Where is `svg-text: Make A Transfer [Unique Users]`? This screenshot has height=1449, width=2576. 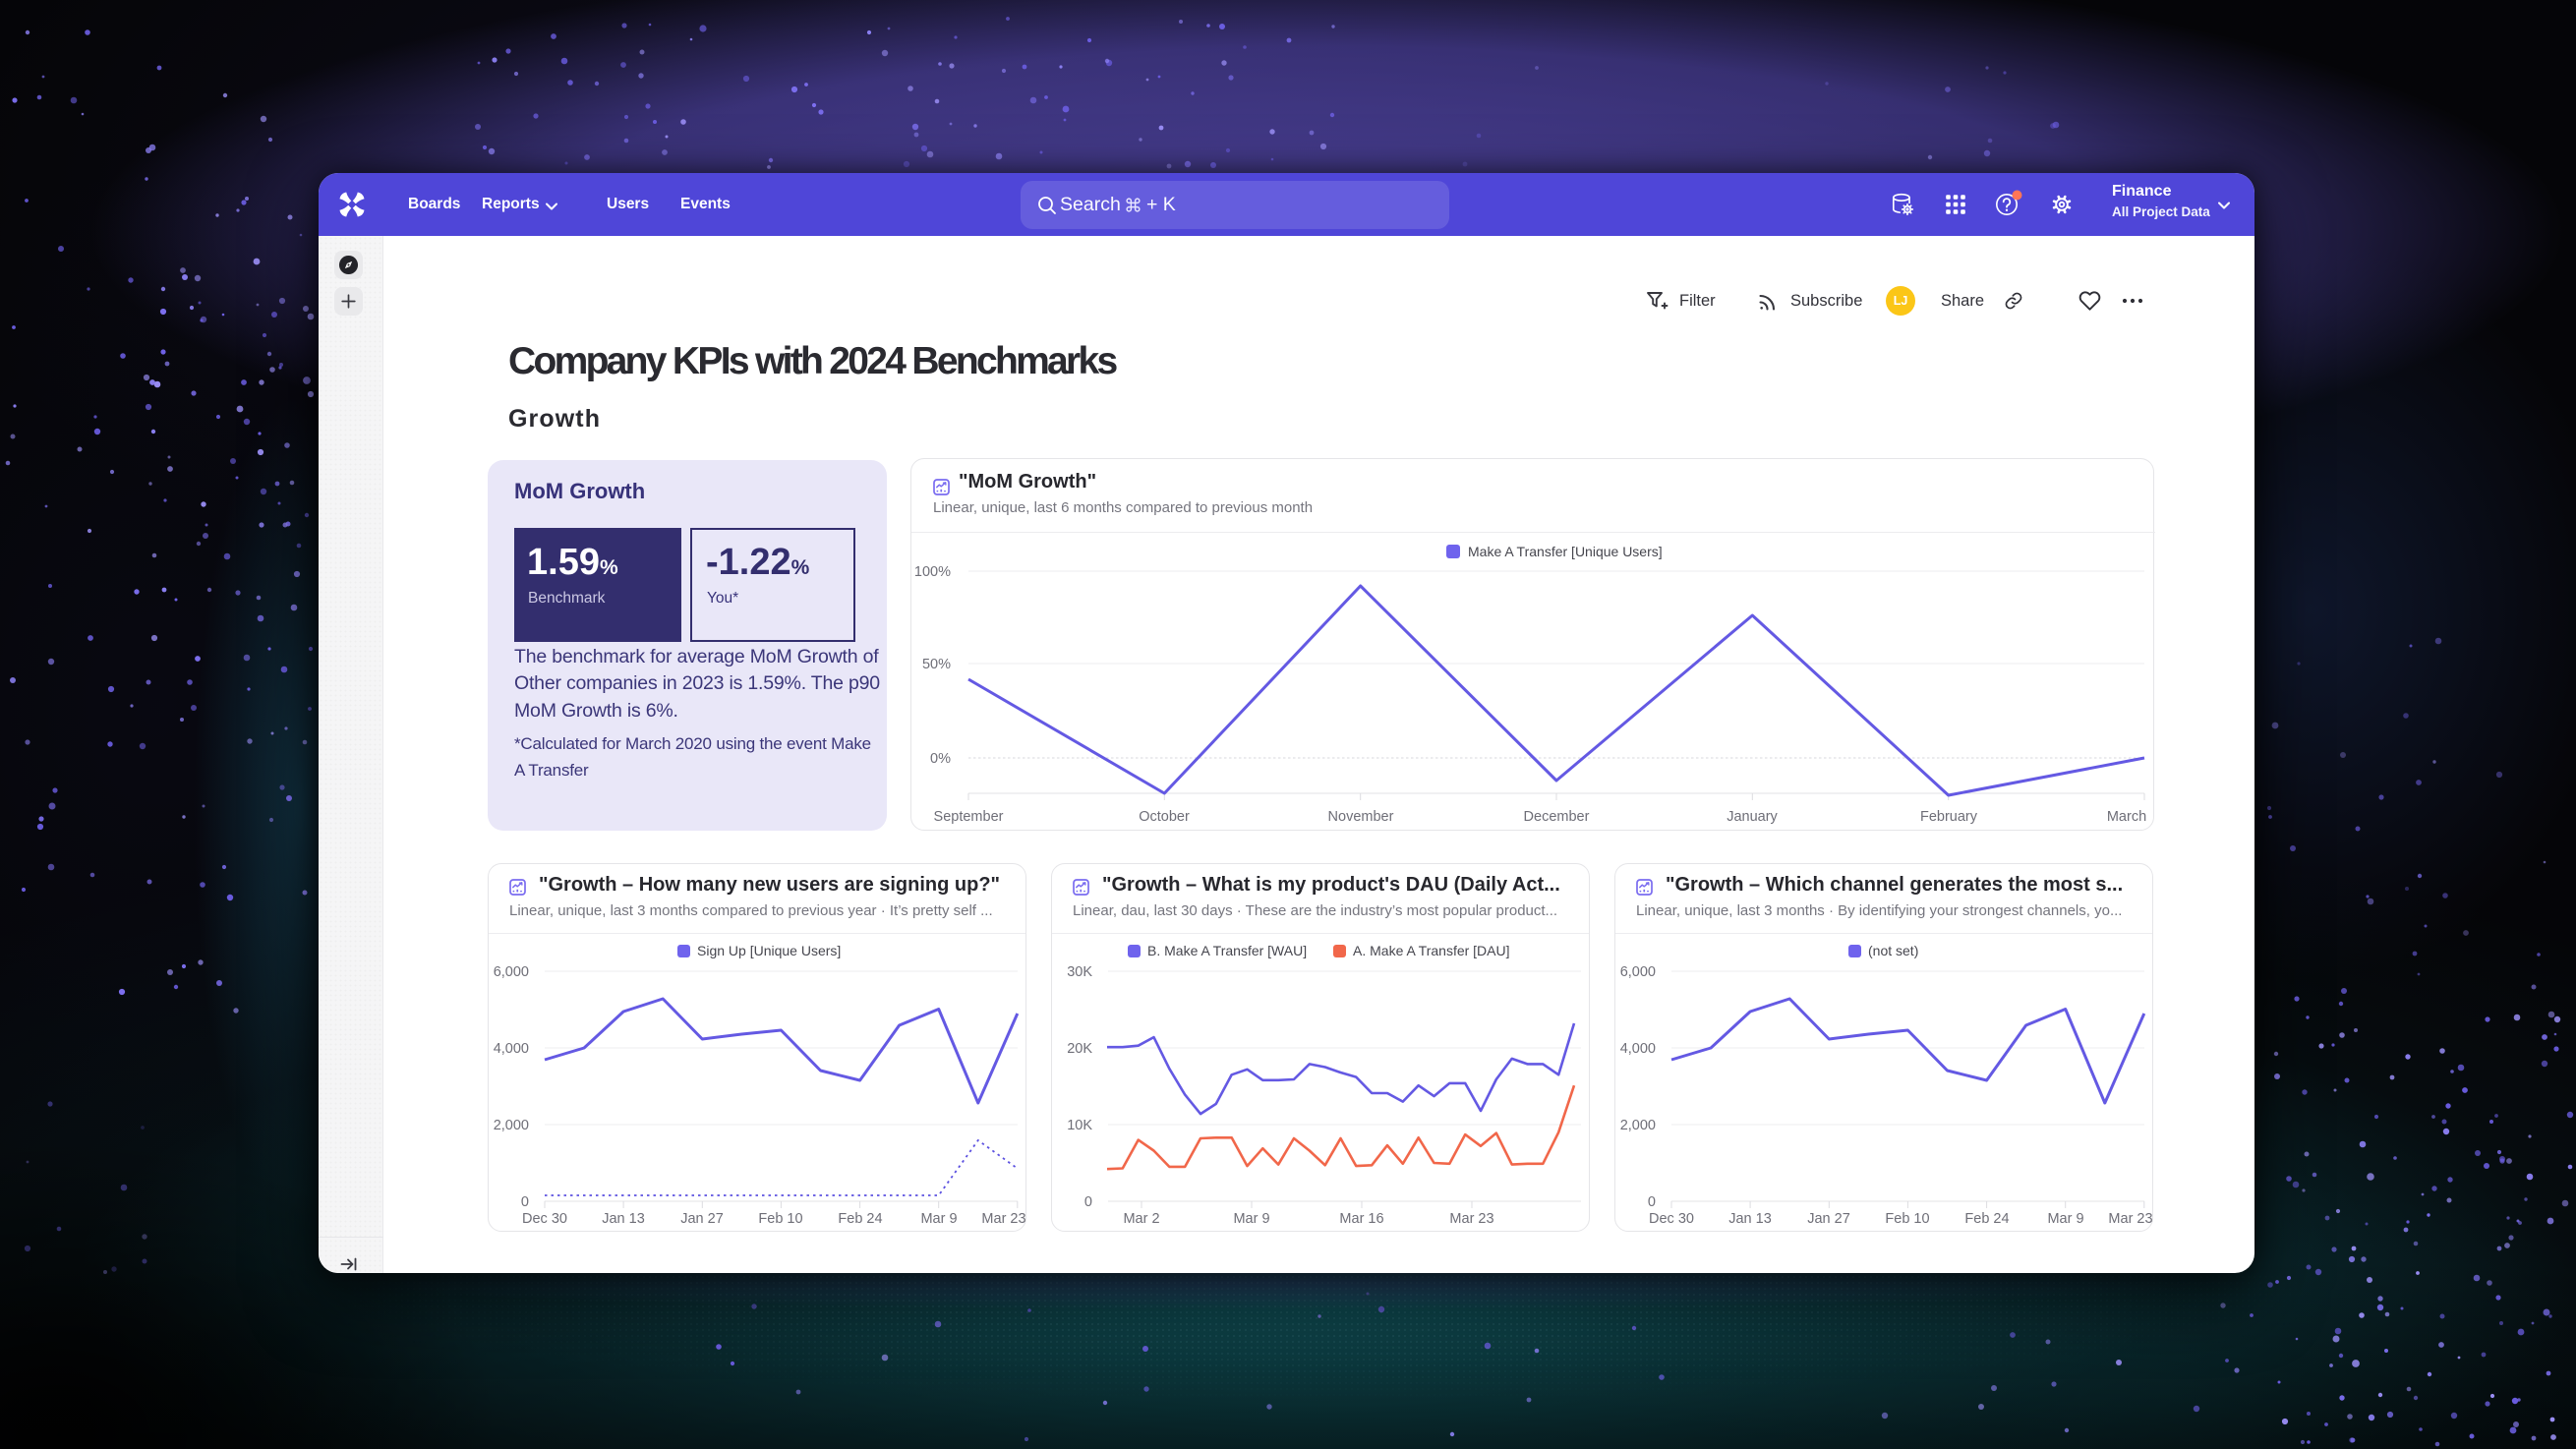 svg-text: Make A Transfer [Unique Users] is located at coordinates (1565, 551).